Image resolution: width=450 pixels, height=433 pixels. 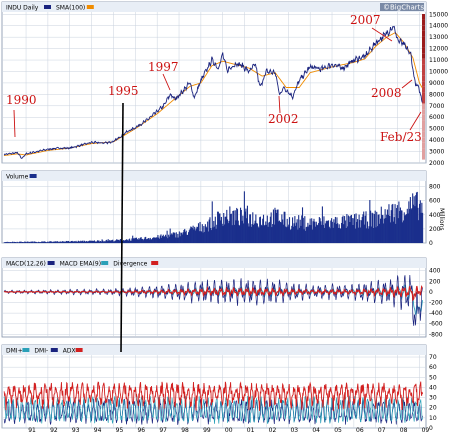 What do you see at coordinates (76, 430) in the screenshot?
I see `x-tick-label: 93` at bounding box center [76, 430].